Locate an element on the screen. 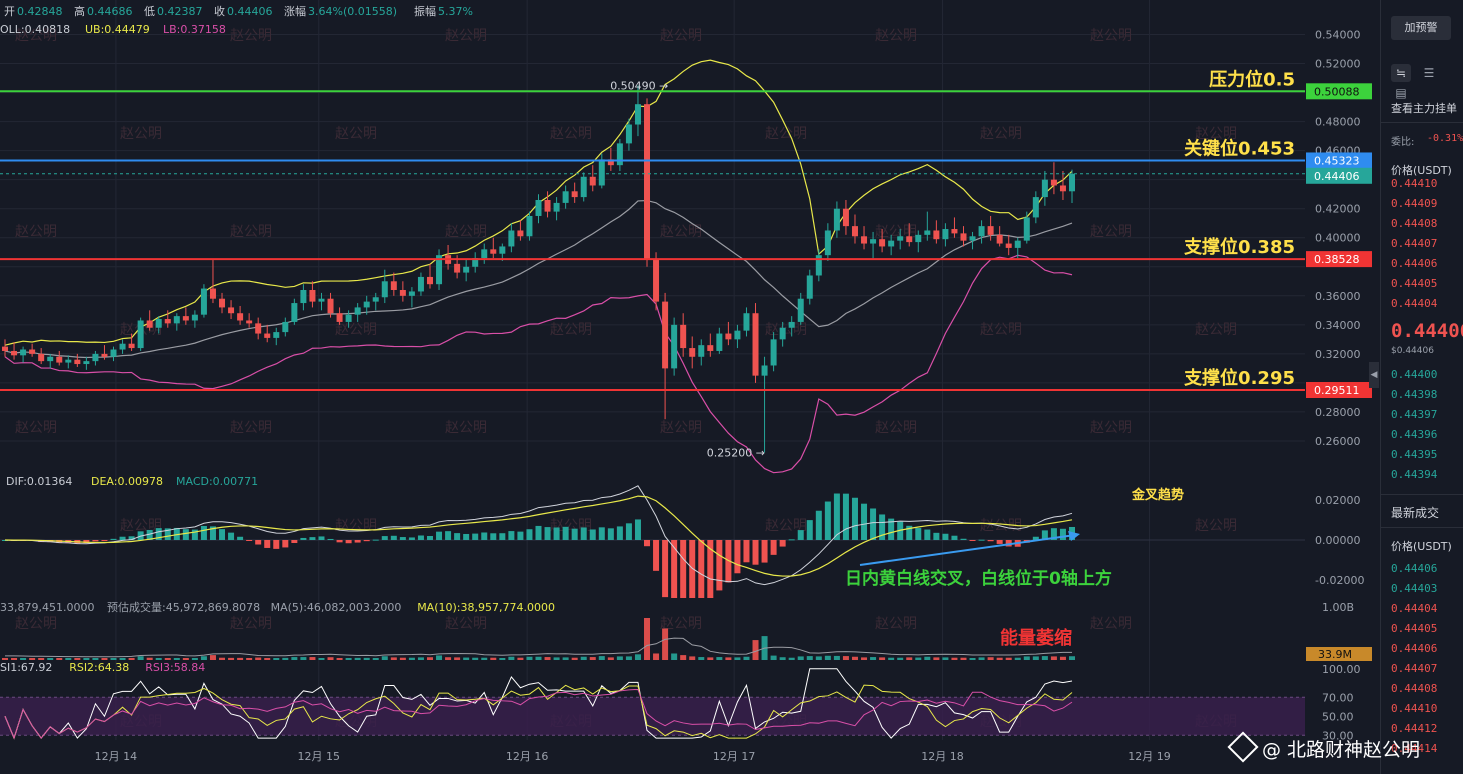  price-annotation: 0.50490 → is located at coordinates (639, 85).